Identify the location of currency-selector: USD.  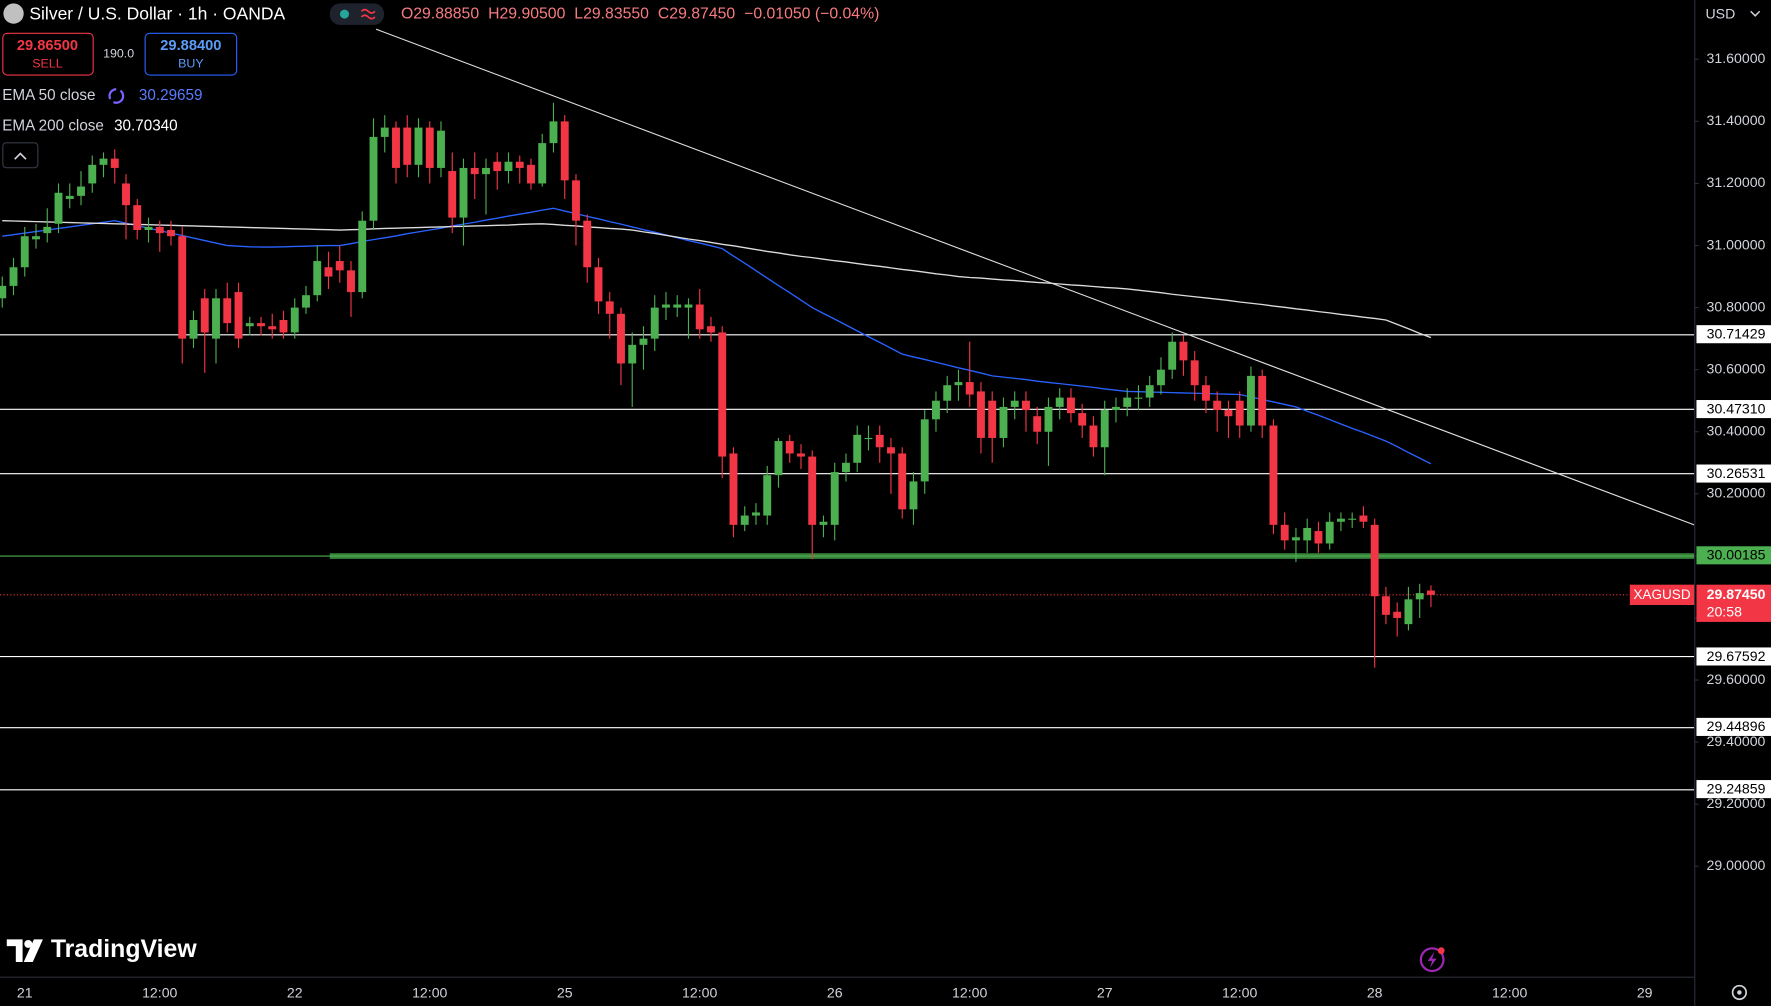
(1733, 14).